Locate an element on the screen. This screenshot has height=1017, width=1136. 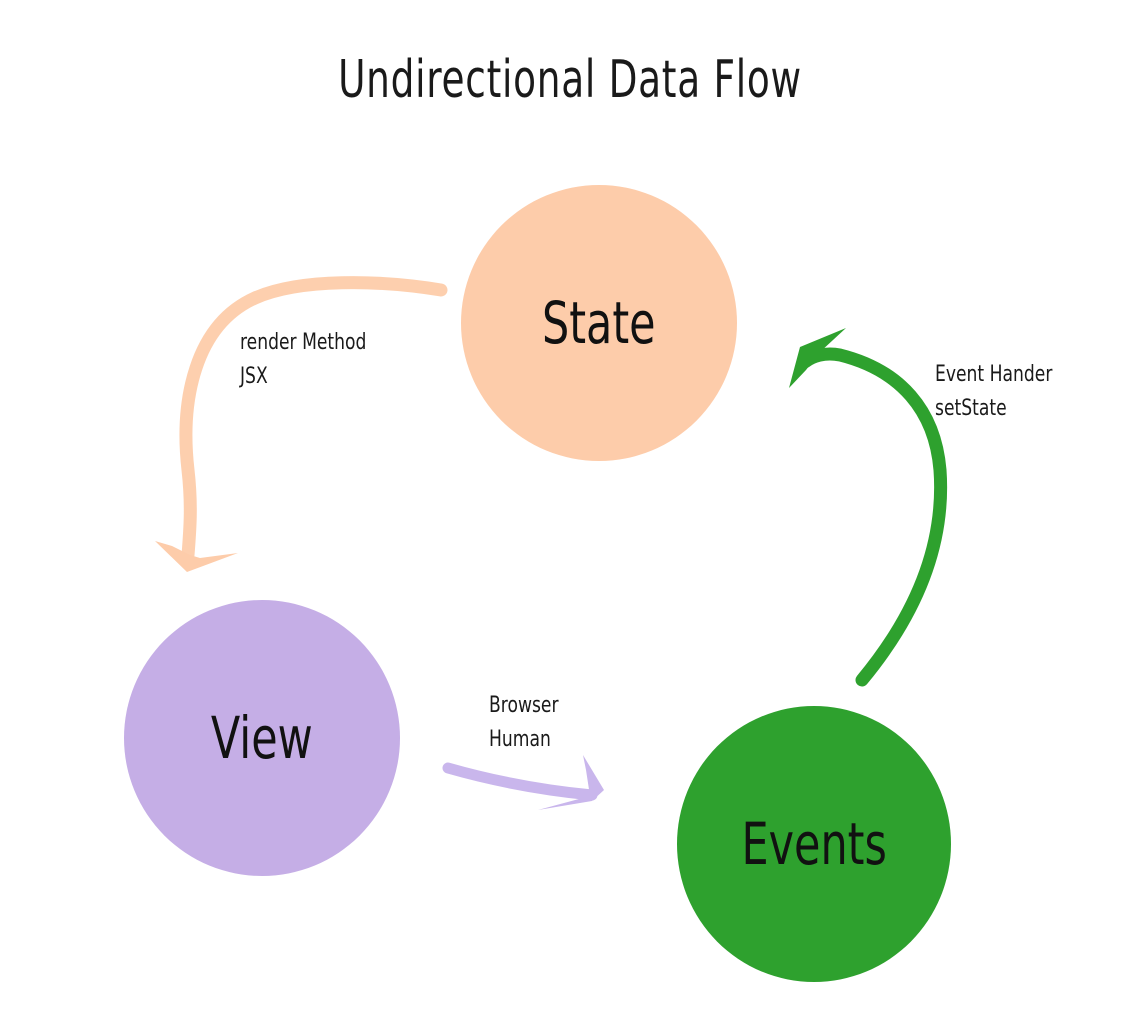
diagram-title: Undirectional Data Flow is located at coordinates (570, 80).